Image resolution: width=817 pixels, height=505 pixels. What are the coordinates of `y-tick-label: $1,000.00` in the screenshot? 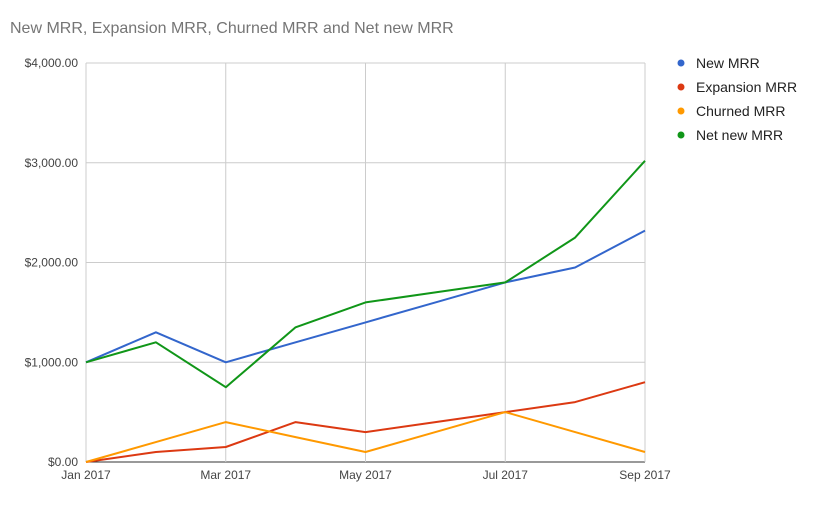 It's located at (52, 362).